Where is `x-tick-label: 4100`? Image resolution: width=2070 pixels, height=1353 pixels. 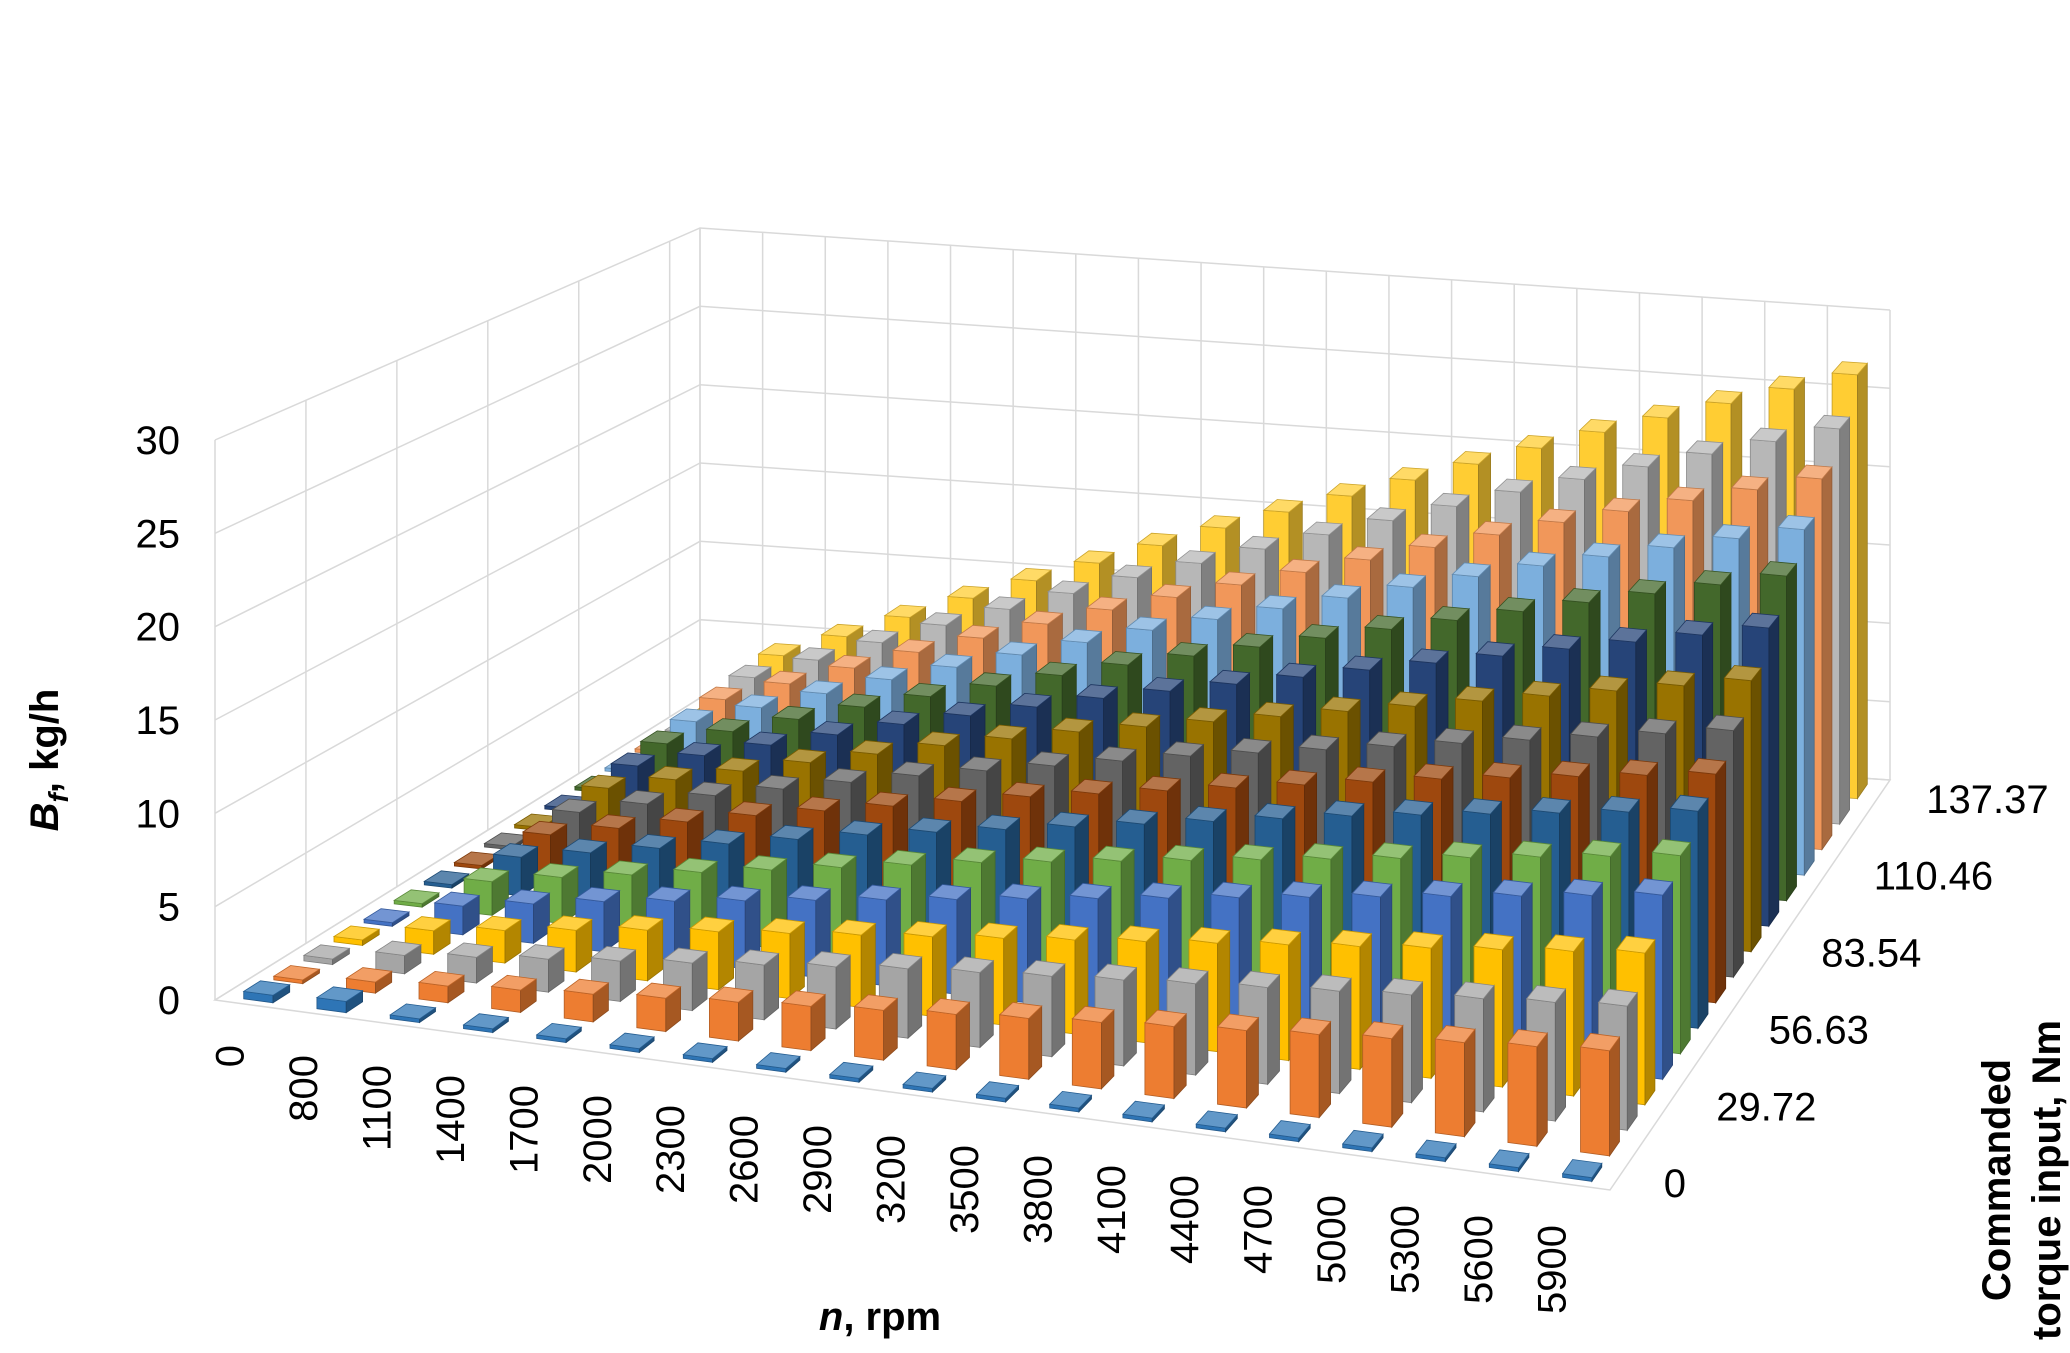
x-tick-label: 4100 is located at coordinates (1112, 1209).